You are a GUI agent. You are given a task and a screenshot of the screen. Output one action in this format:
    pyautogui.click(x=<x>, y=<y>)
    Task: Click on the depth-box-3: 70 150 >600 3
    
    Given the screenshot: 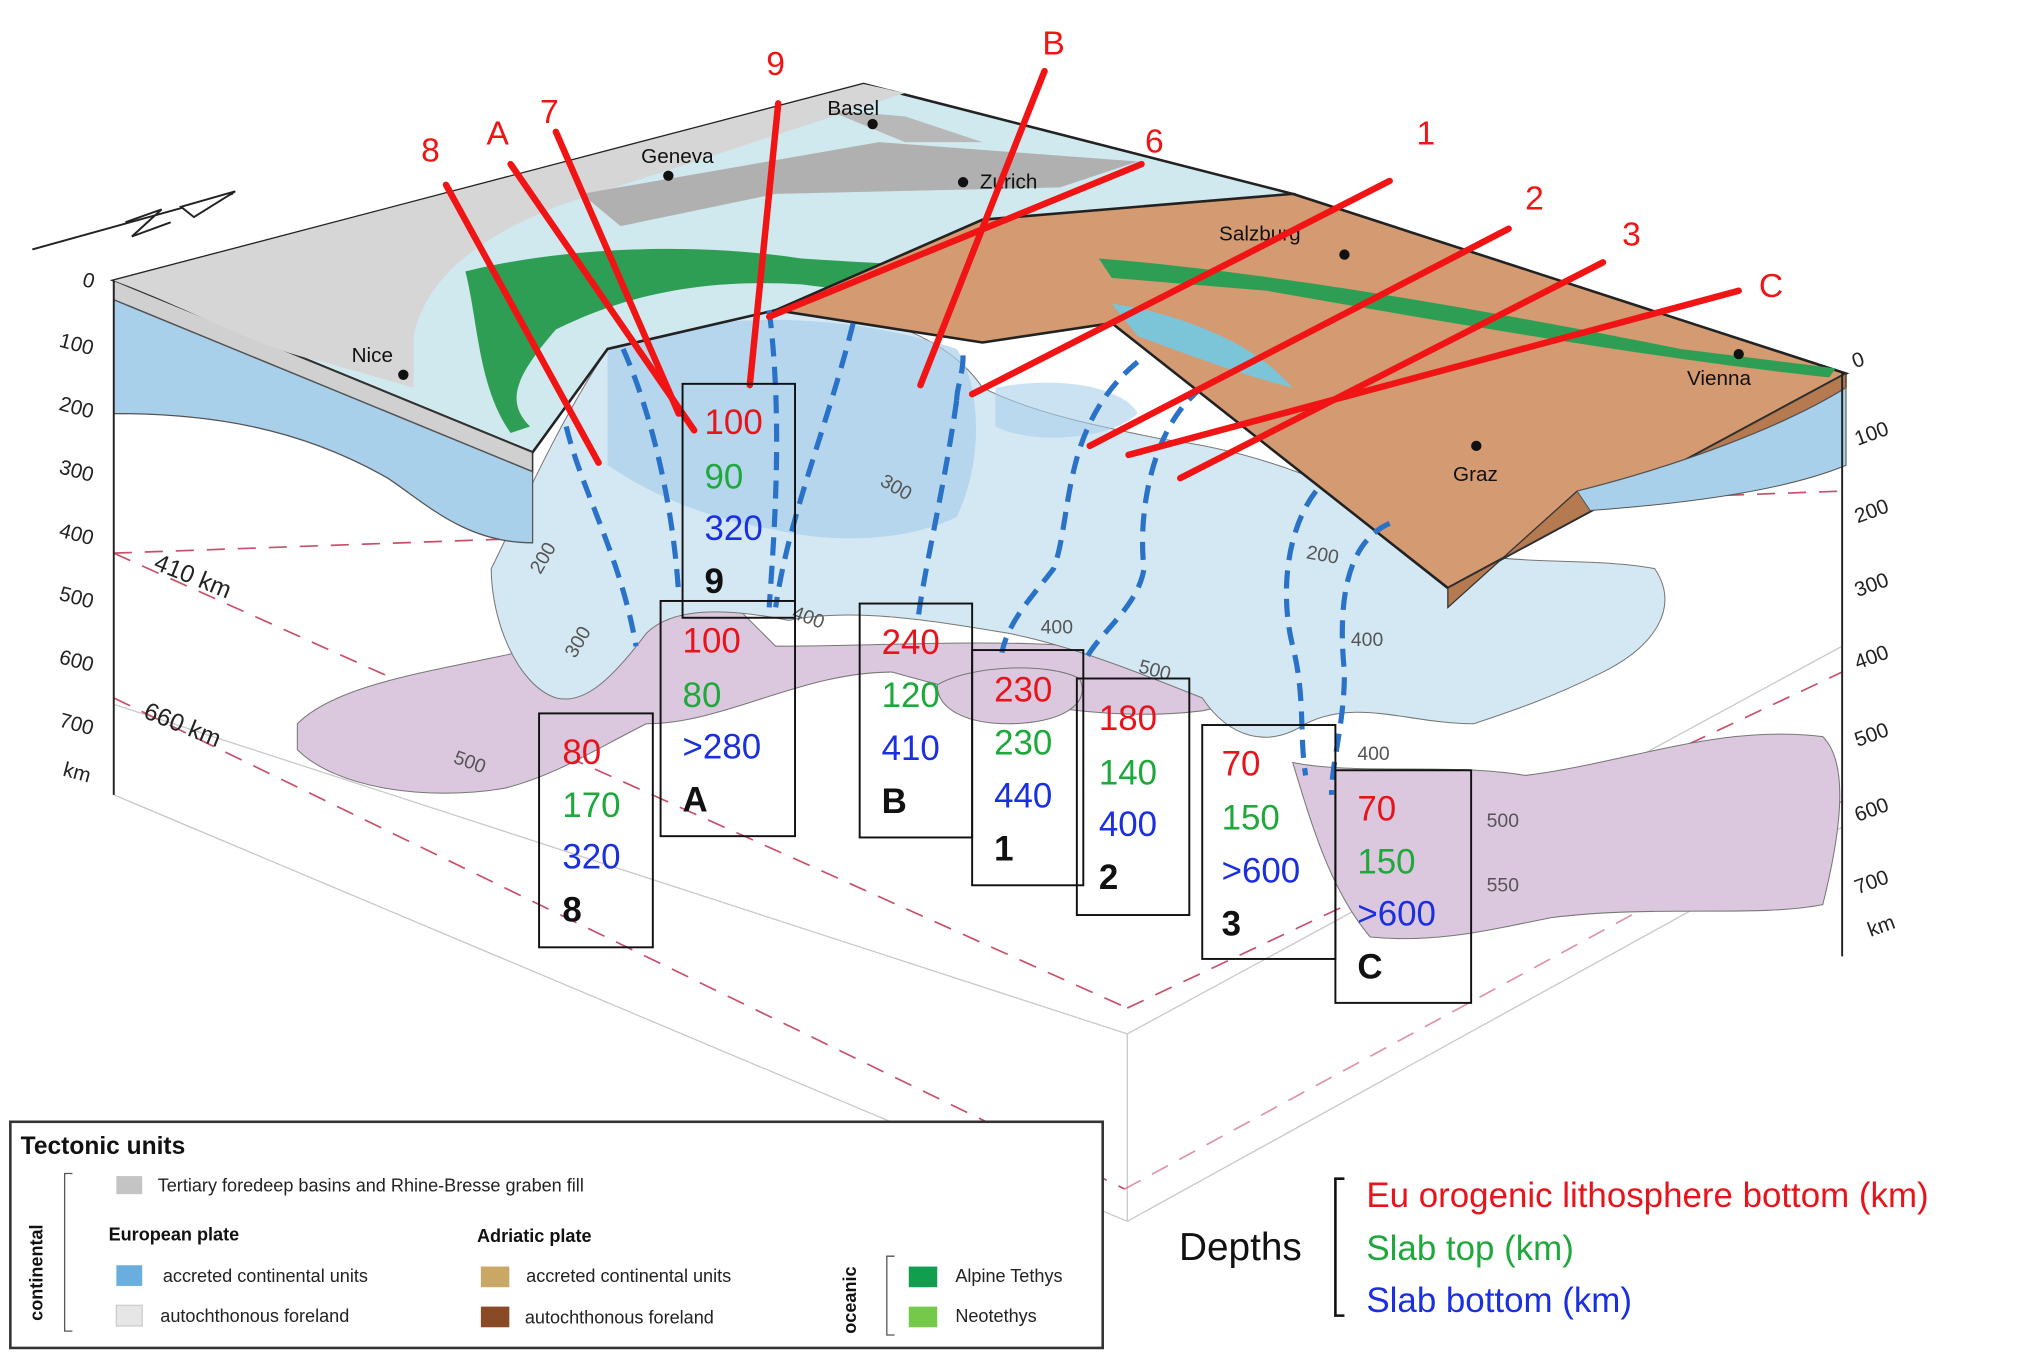 What is the action you would take?
    pyautogui.click(x=1269, y=842)
    